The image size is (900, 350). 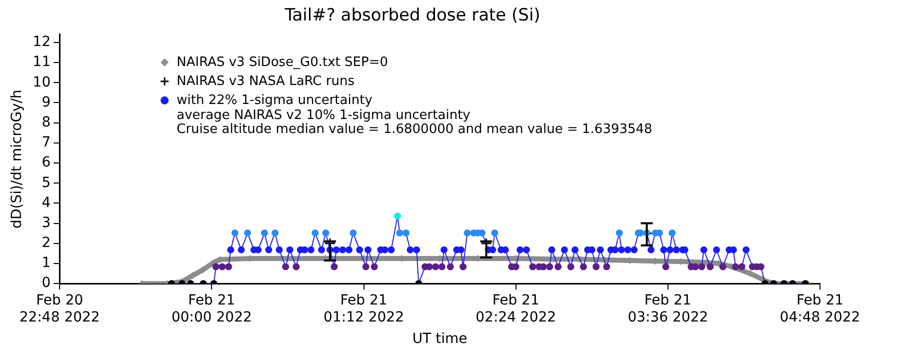 What do you see at coordinates (46, 263) in the screenshot?
I see `y-tick-label: 1` at bounding box center [46, 263].